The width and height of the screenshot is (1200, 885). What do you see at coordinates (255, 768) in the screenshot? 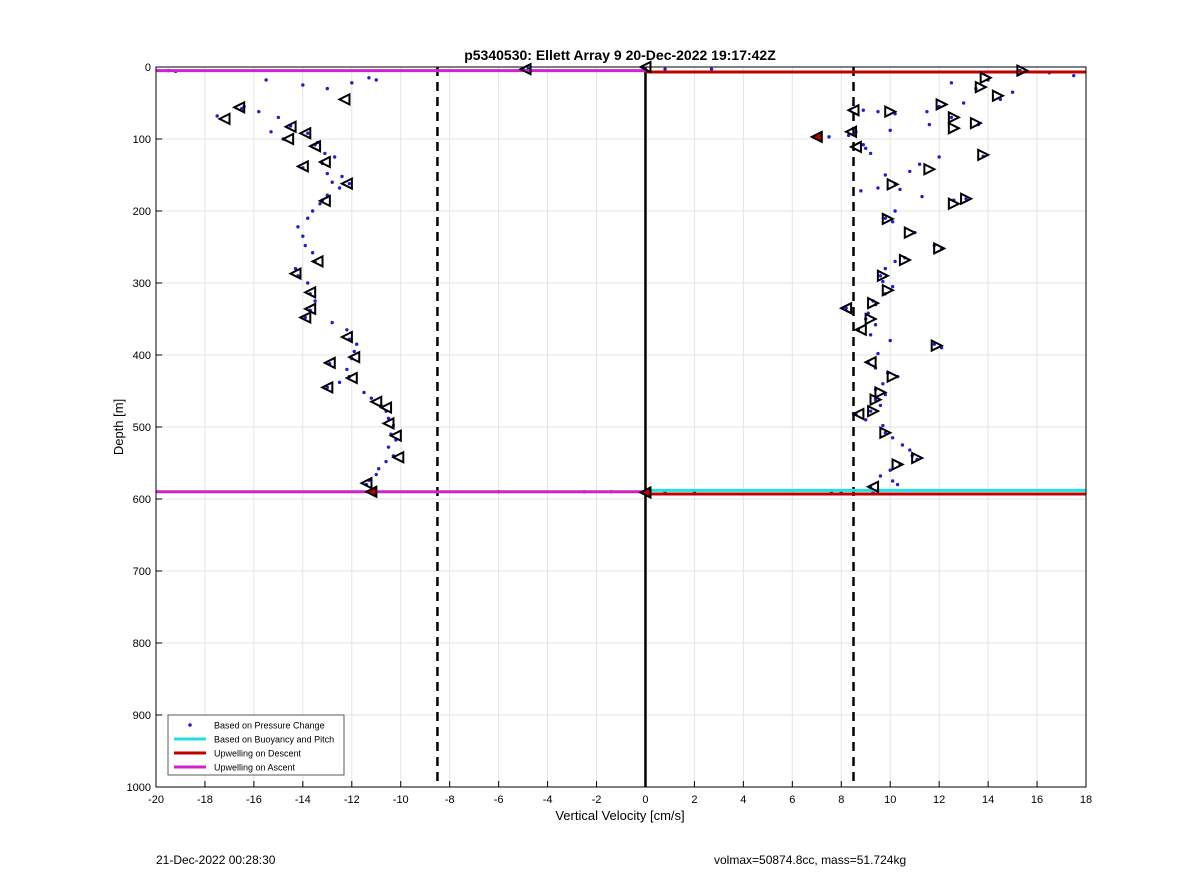
I see `legend-label: Upwelling on Ascent` at bounding box center [255, 768].